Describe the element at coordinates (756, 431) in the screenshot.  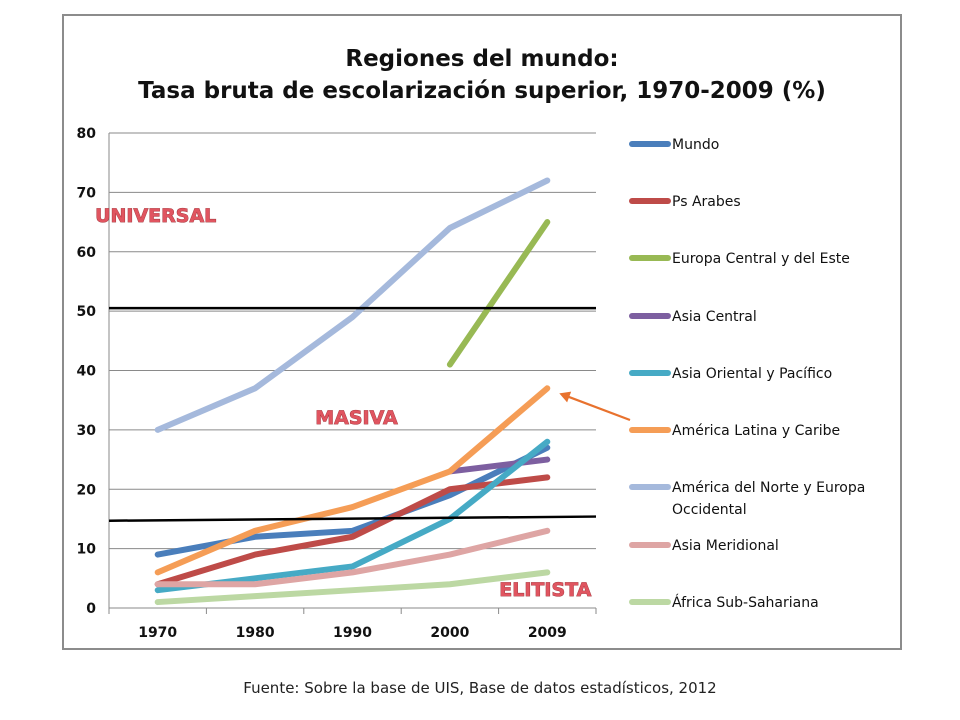
I see `legend-label-5: América Latina y Caribe` at that location.